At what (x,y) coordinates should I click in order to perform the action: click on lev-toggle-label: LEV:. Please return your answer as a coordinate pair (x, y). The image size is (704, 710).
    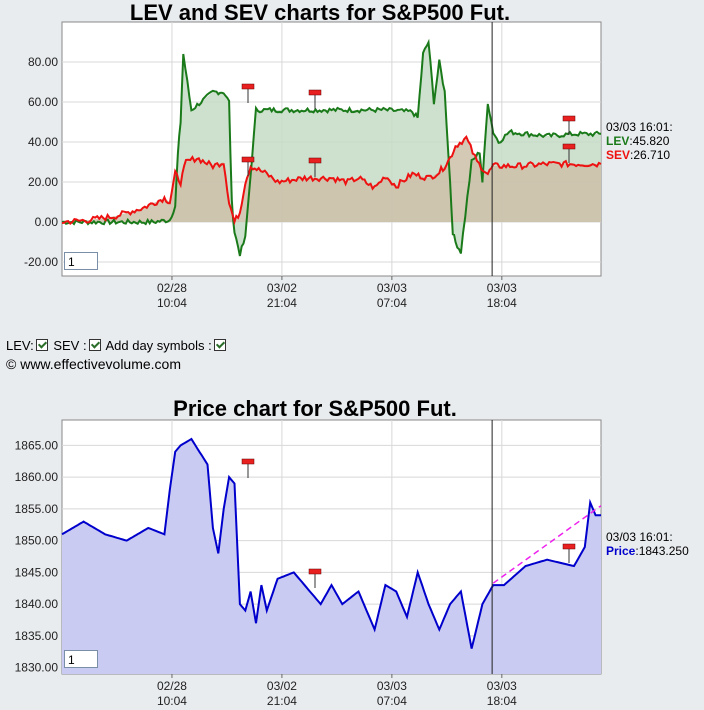
    Looking at the image, I should click on (20, 345).